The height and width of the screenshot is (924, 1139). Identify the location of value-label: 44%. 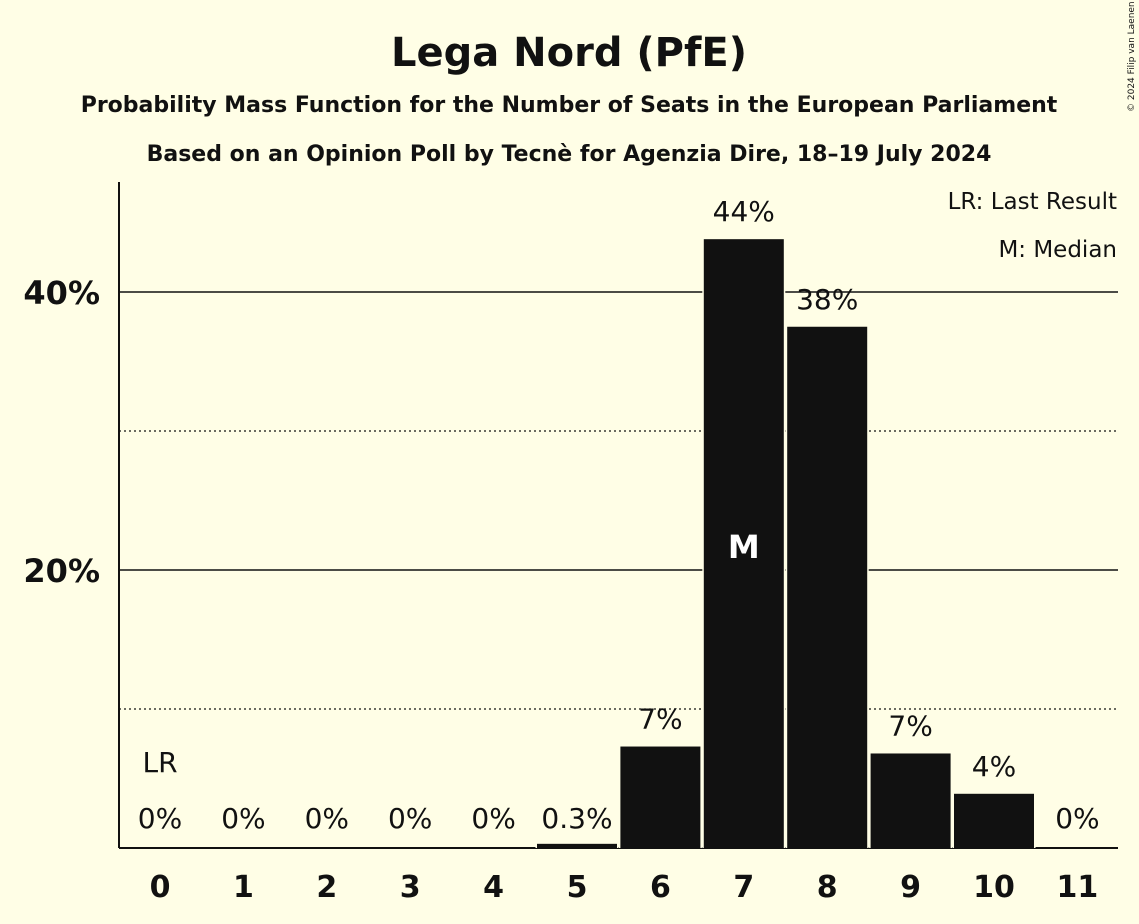
(744, 211).